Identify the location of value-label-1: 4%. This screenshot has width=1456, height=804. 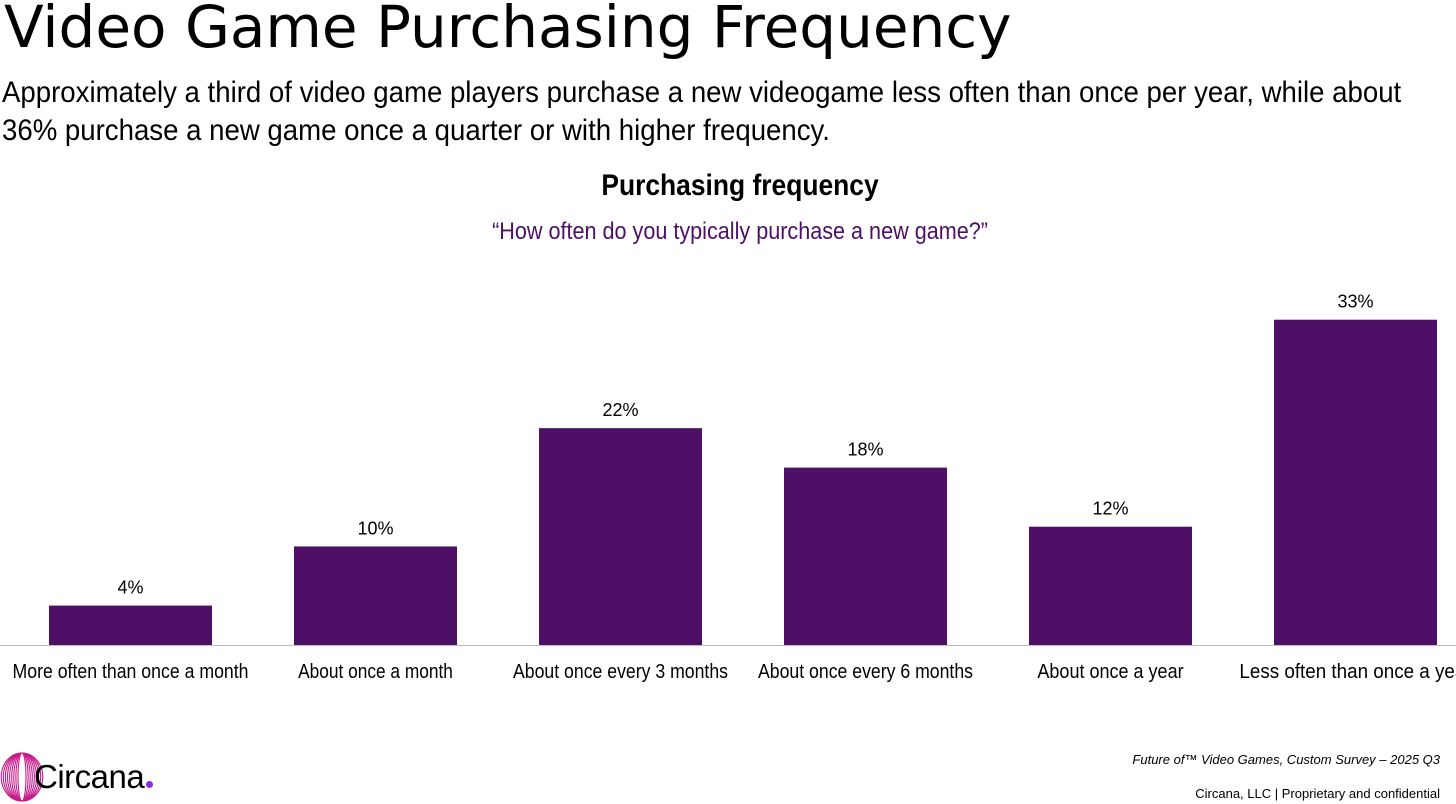
(130, 588).